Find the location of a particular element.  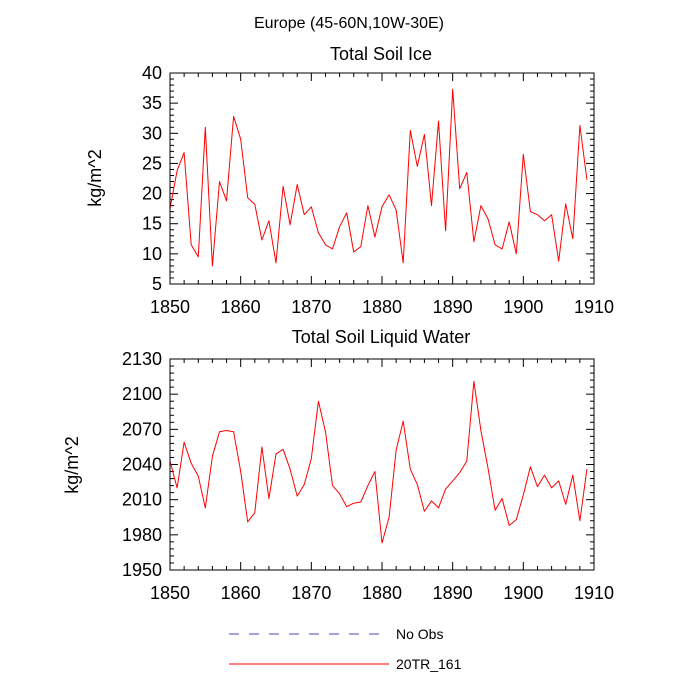

y-tick-label: 5 is located at coordinates (157, 284).